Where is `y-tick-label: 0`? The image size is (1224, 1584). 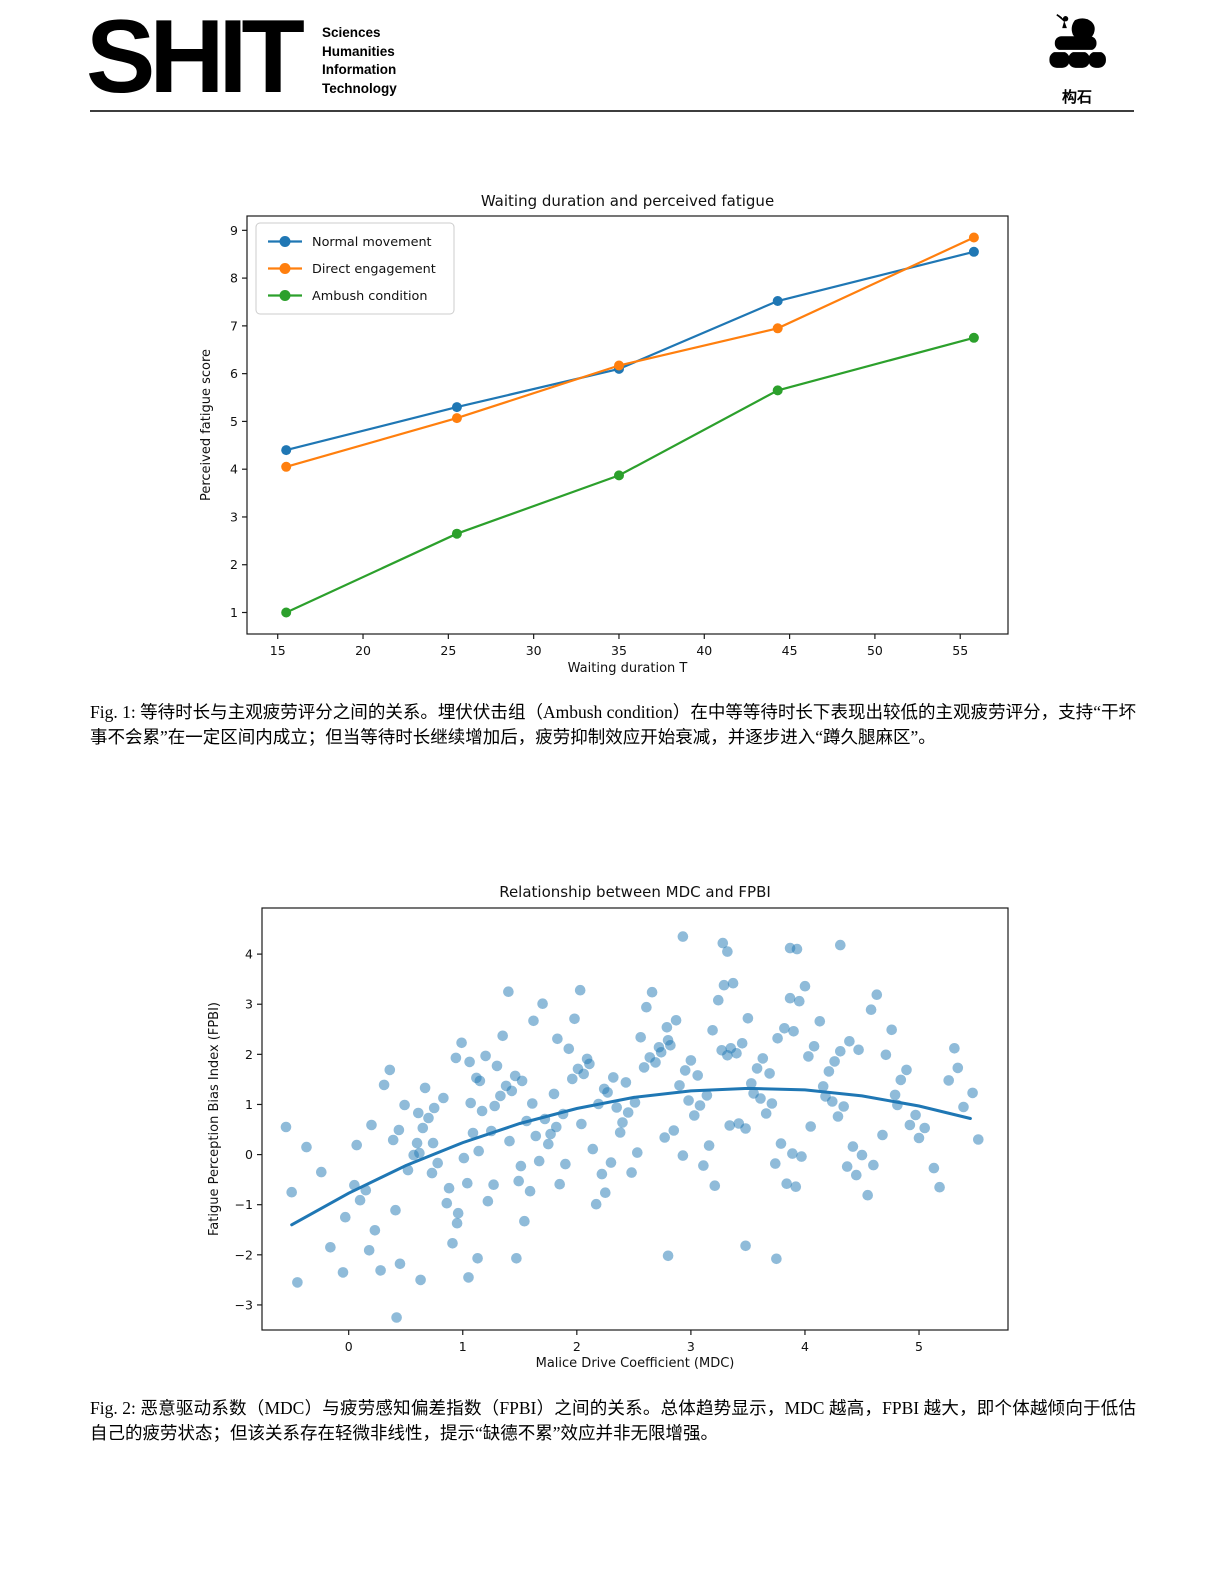 y-tick-label: 0 is located at coordinates (249, 1154).